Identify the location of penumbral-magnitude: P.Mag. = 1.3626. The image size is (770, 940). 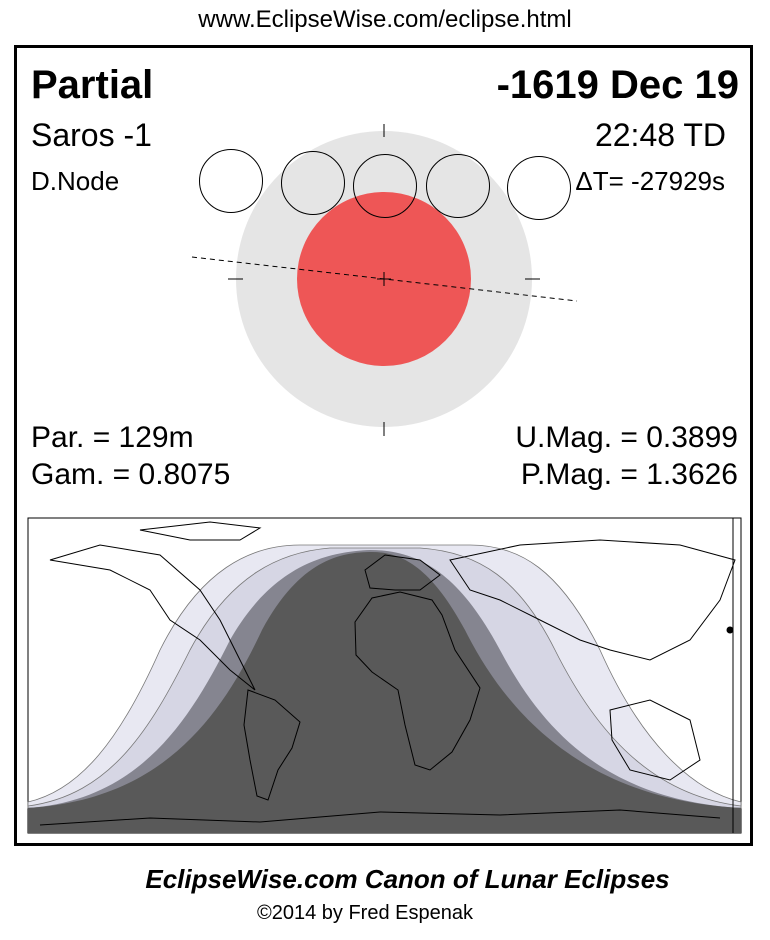
(629, 474).